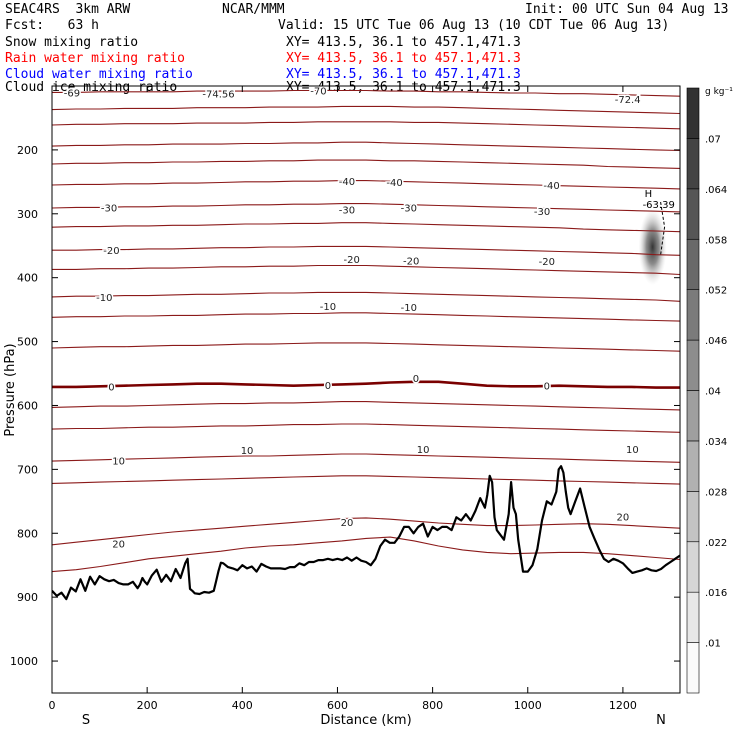 The image size is (740, 740). Describe the element at coordinates (27, 342) in the screenshot. I see `y-tick-label: 500` at that location.